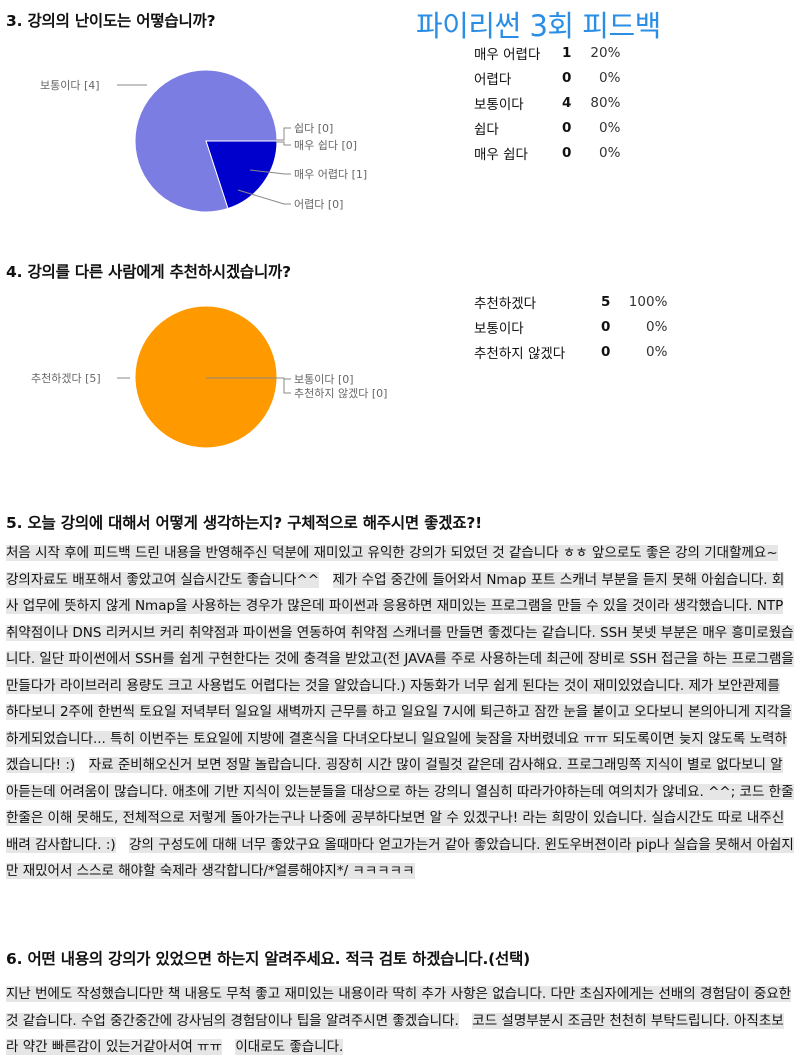  Describe the element at coordinates (163, 579) in the screenshot. I see `answer-text: 강의자료도 배포해서 좋았고여 실습시간도 좋습니다^^` at that location.